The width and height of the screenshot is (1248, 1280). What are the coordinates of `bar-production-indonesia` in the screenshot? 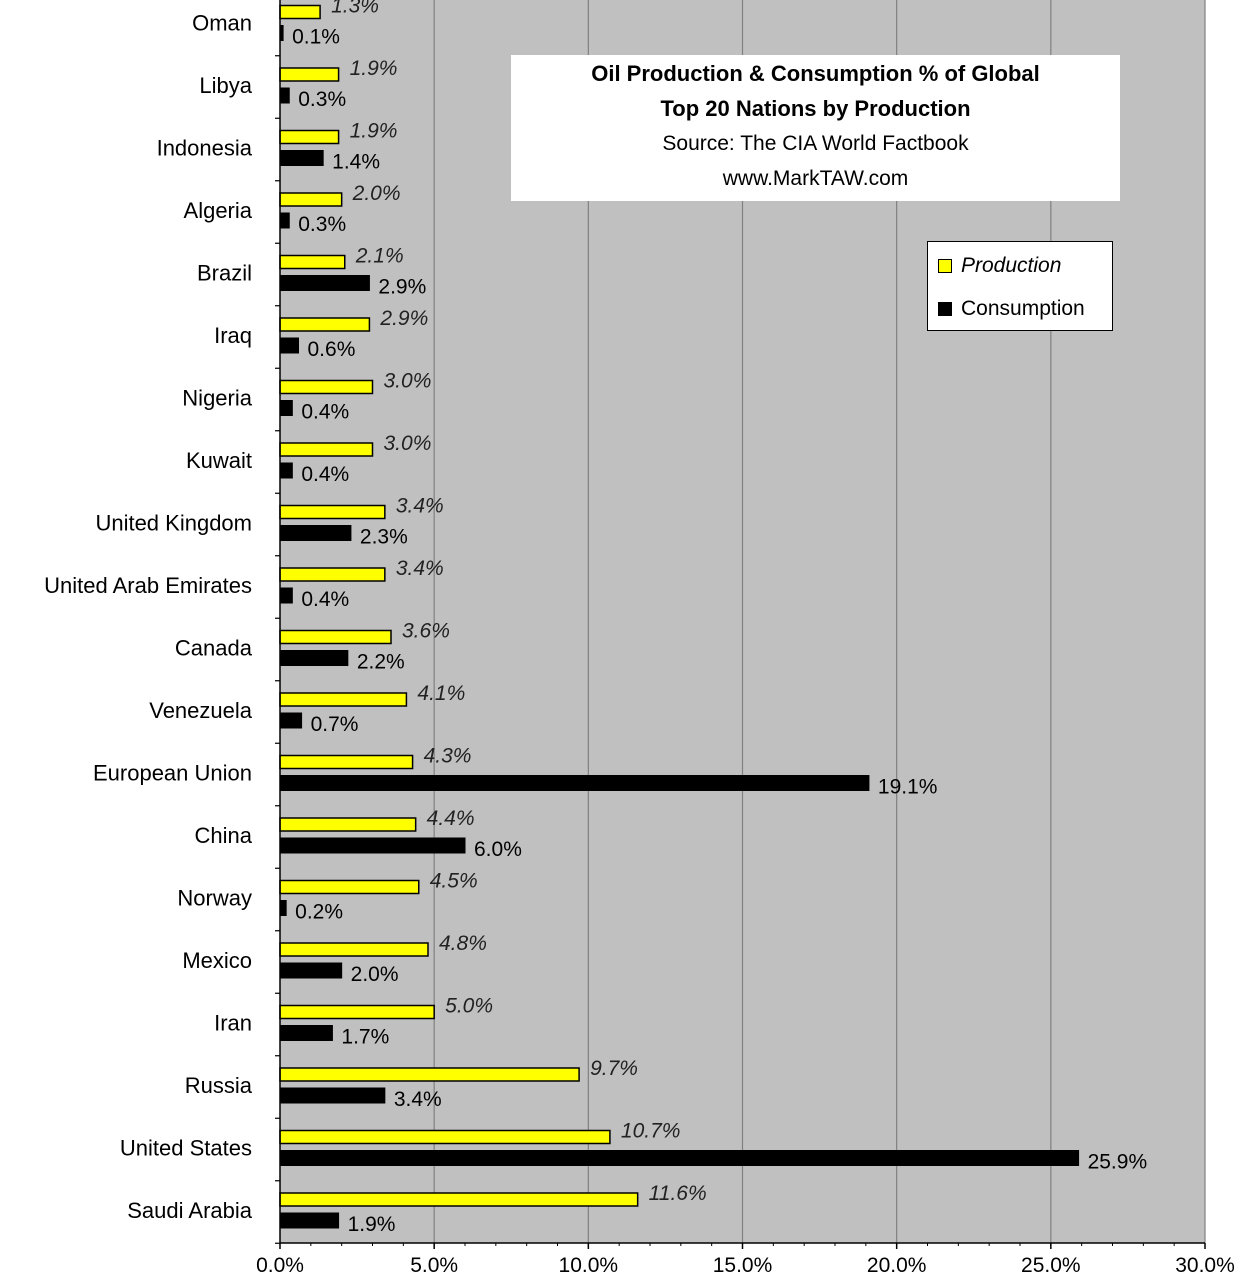 It's located at (309, 137).